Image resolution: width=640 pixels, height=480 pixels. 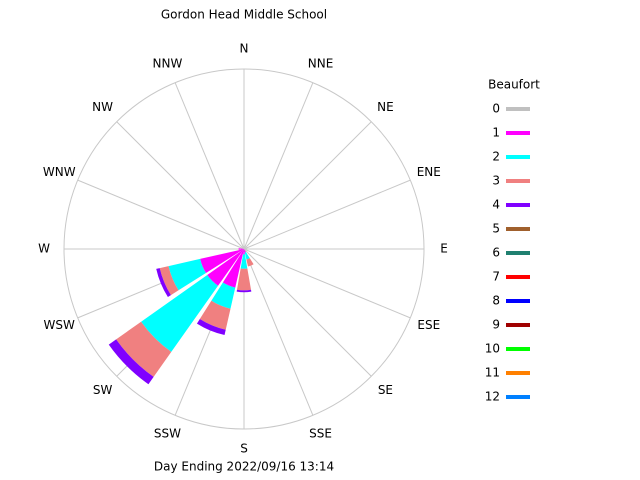 I want to click on legend-label: 6, so click(x=496, y=253).